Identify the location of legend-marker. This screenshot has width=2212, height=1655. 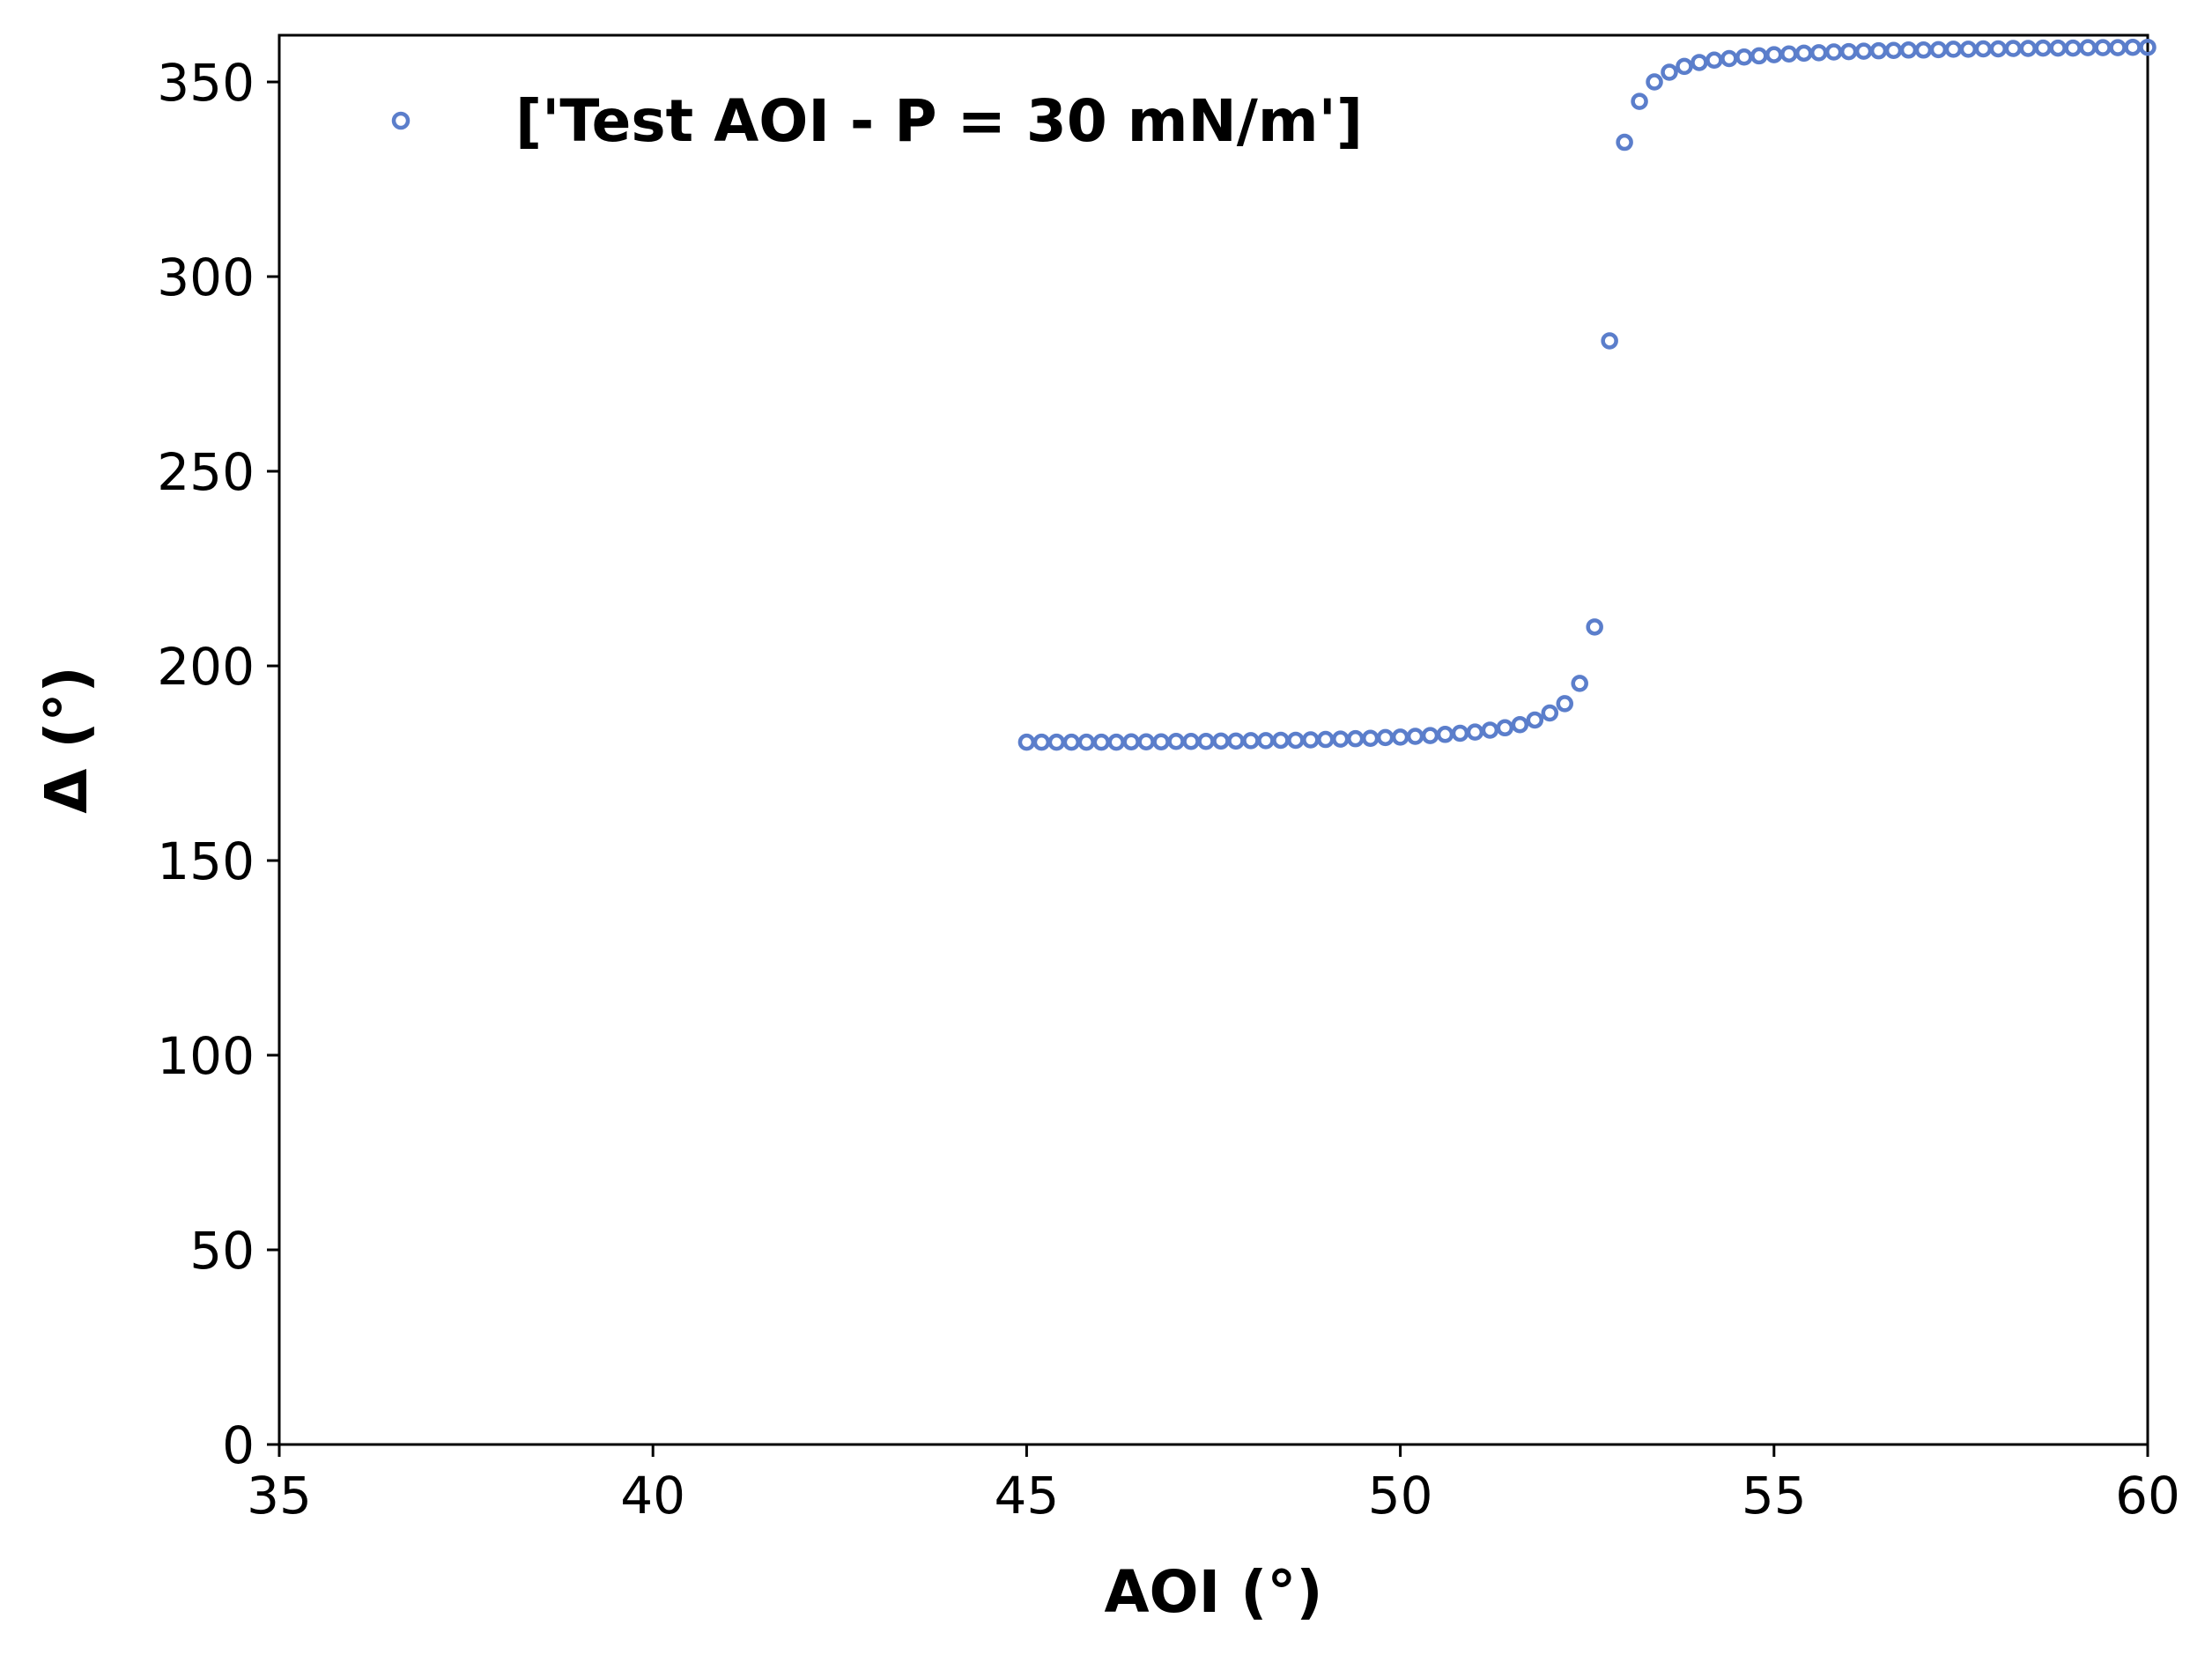
(401, 120).